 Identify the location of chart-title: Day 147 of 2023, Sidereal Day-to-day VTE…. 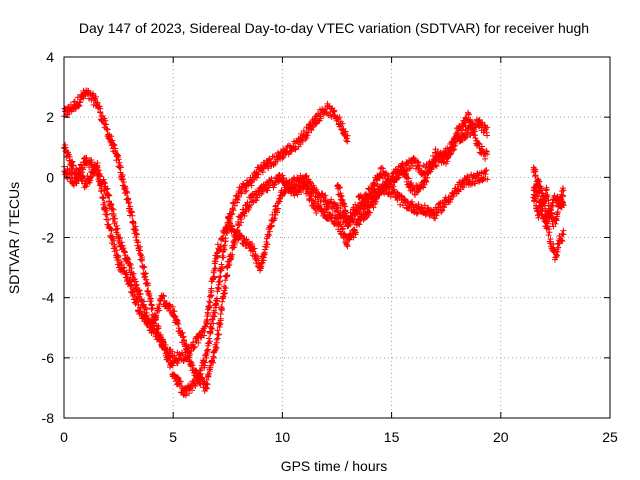
(334, 28).